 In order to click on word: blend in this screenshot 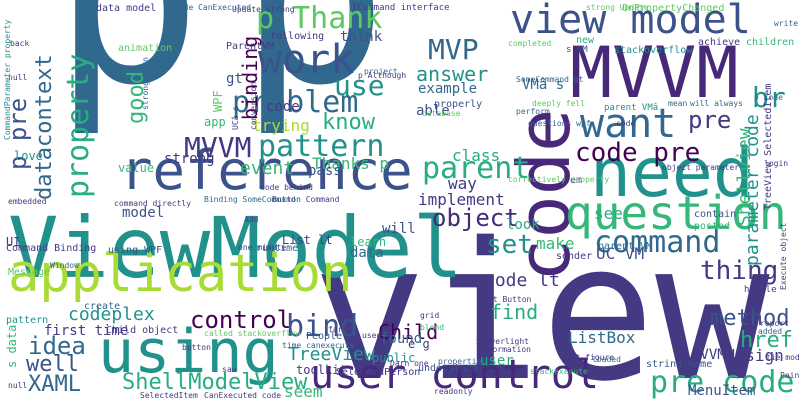, I will do `click(432, 327)`.